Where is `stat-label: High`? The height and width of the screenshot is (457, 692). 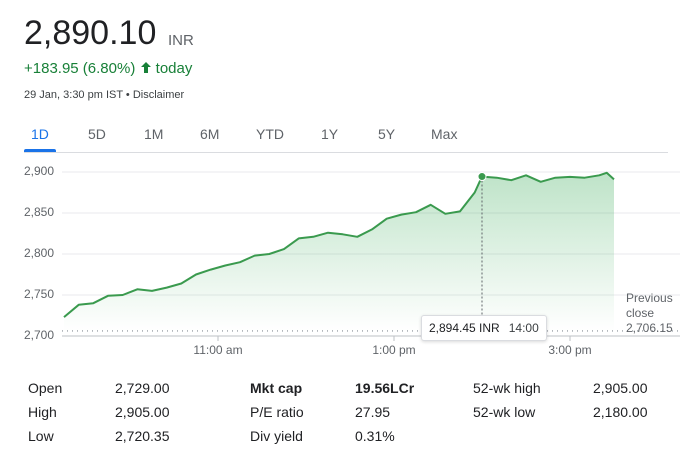
stat-label: High is located at coordinates (42, 412).